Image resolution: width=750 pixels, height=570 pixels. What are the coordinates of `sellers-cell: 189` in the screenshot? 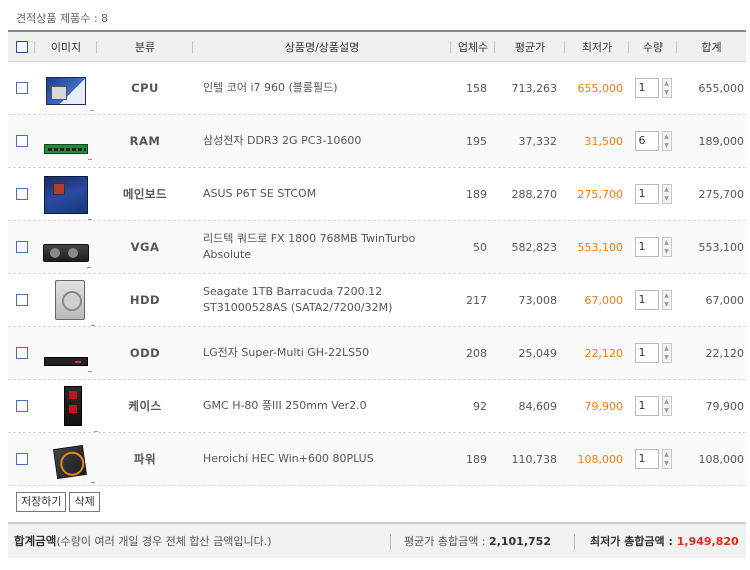 It's located at (473, 194).